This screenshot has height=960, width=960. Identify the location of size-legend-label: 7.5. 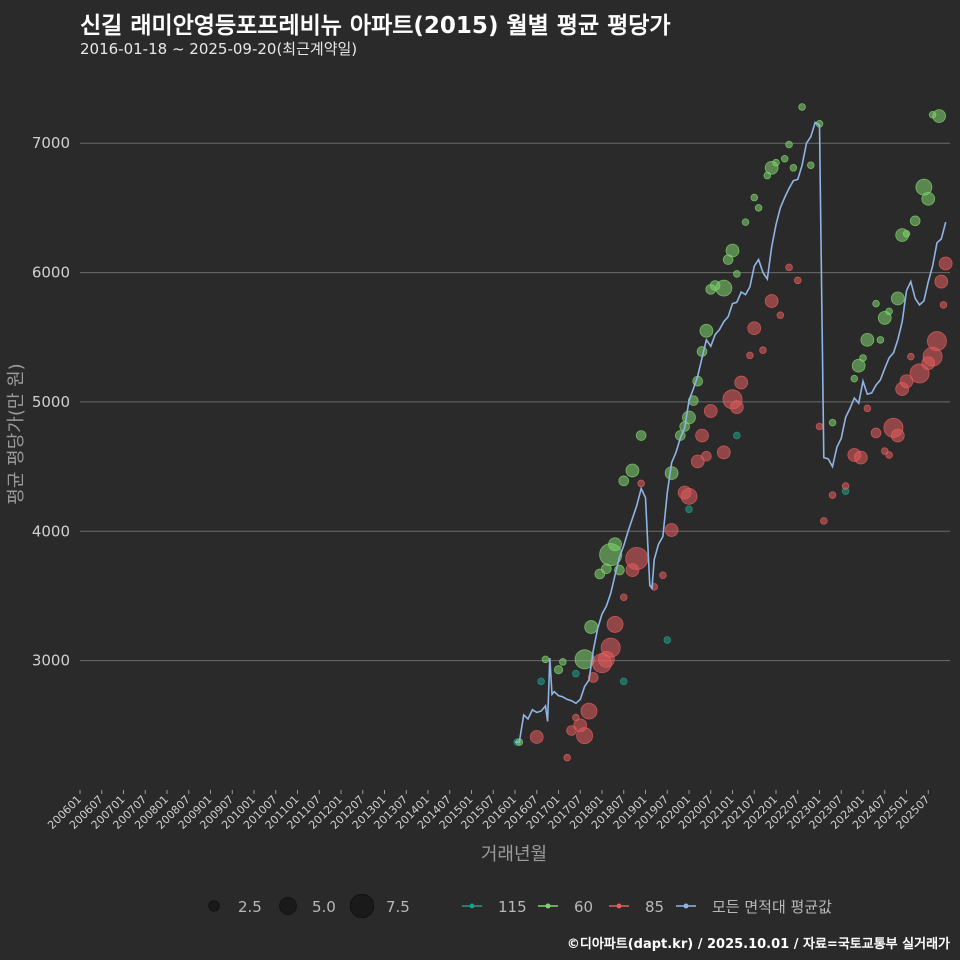
(398, 907).